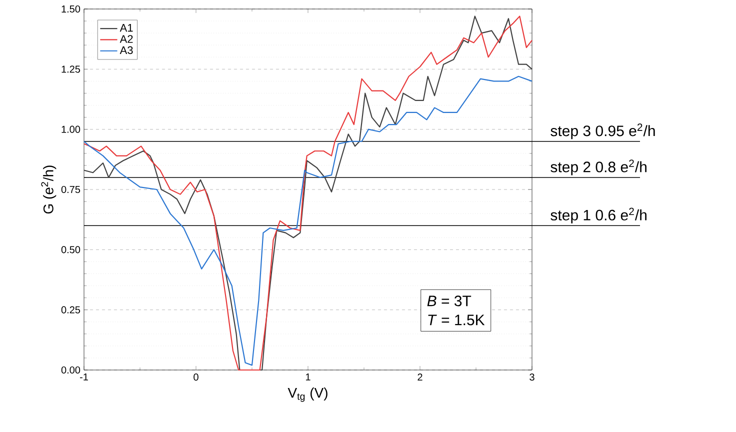 The height and width of the screenshot is (432, 736). Describe the element at coordinates (196, 377) in the screenshot. I see `x-tick-label: 0` at that location.